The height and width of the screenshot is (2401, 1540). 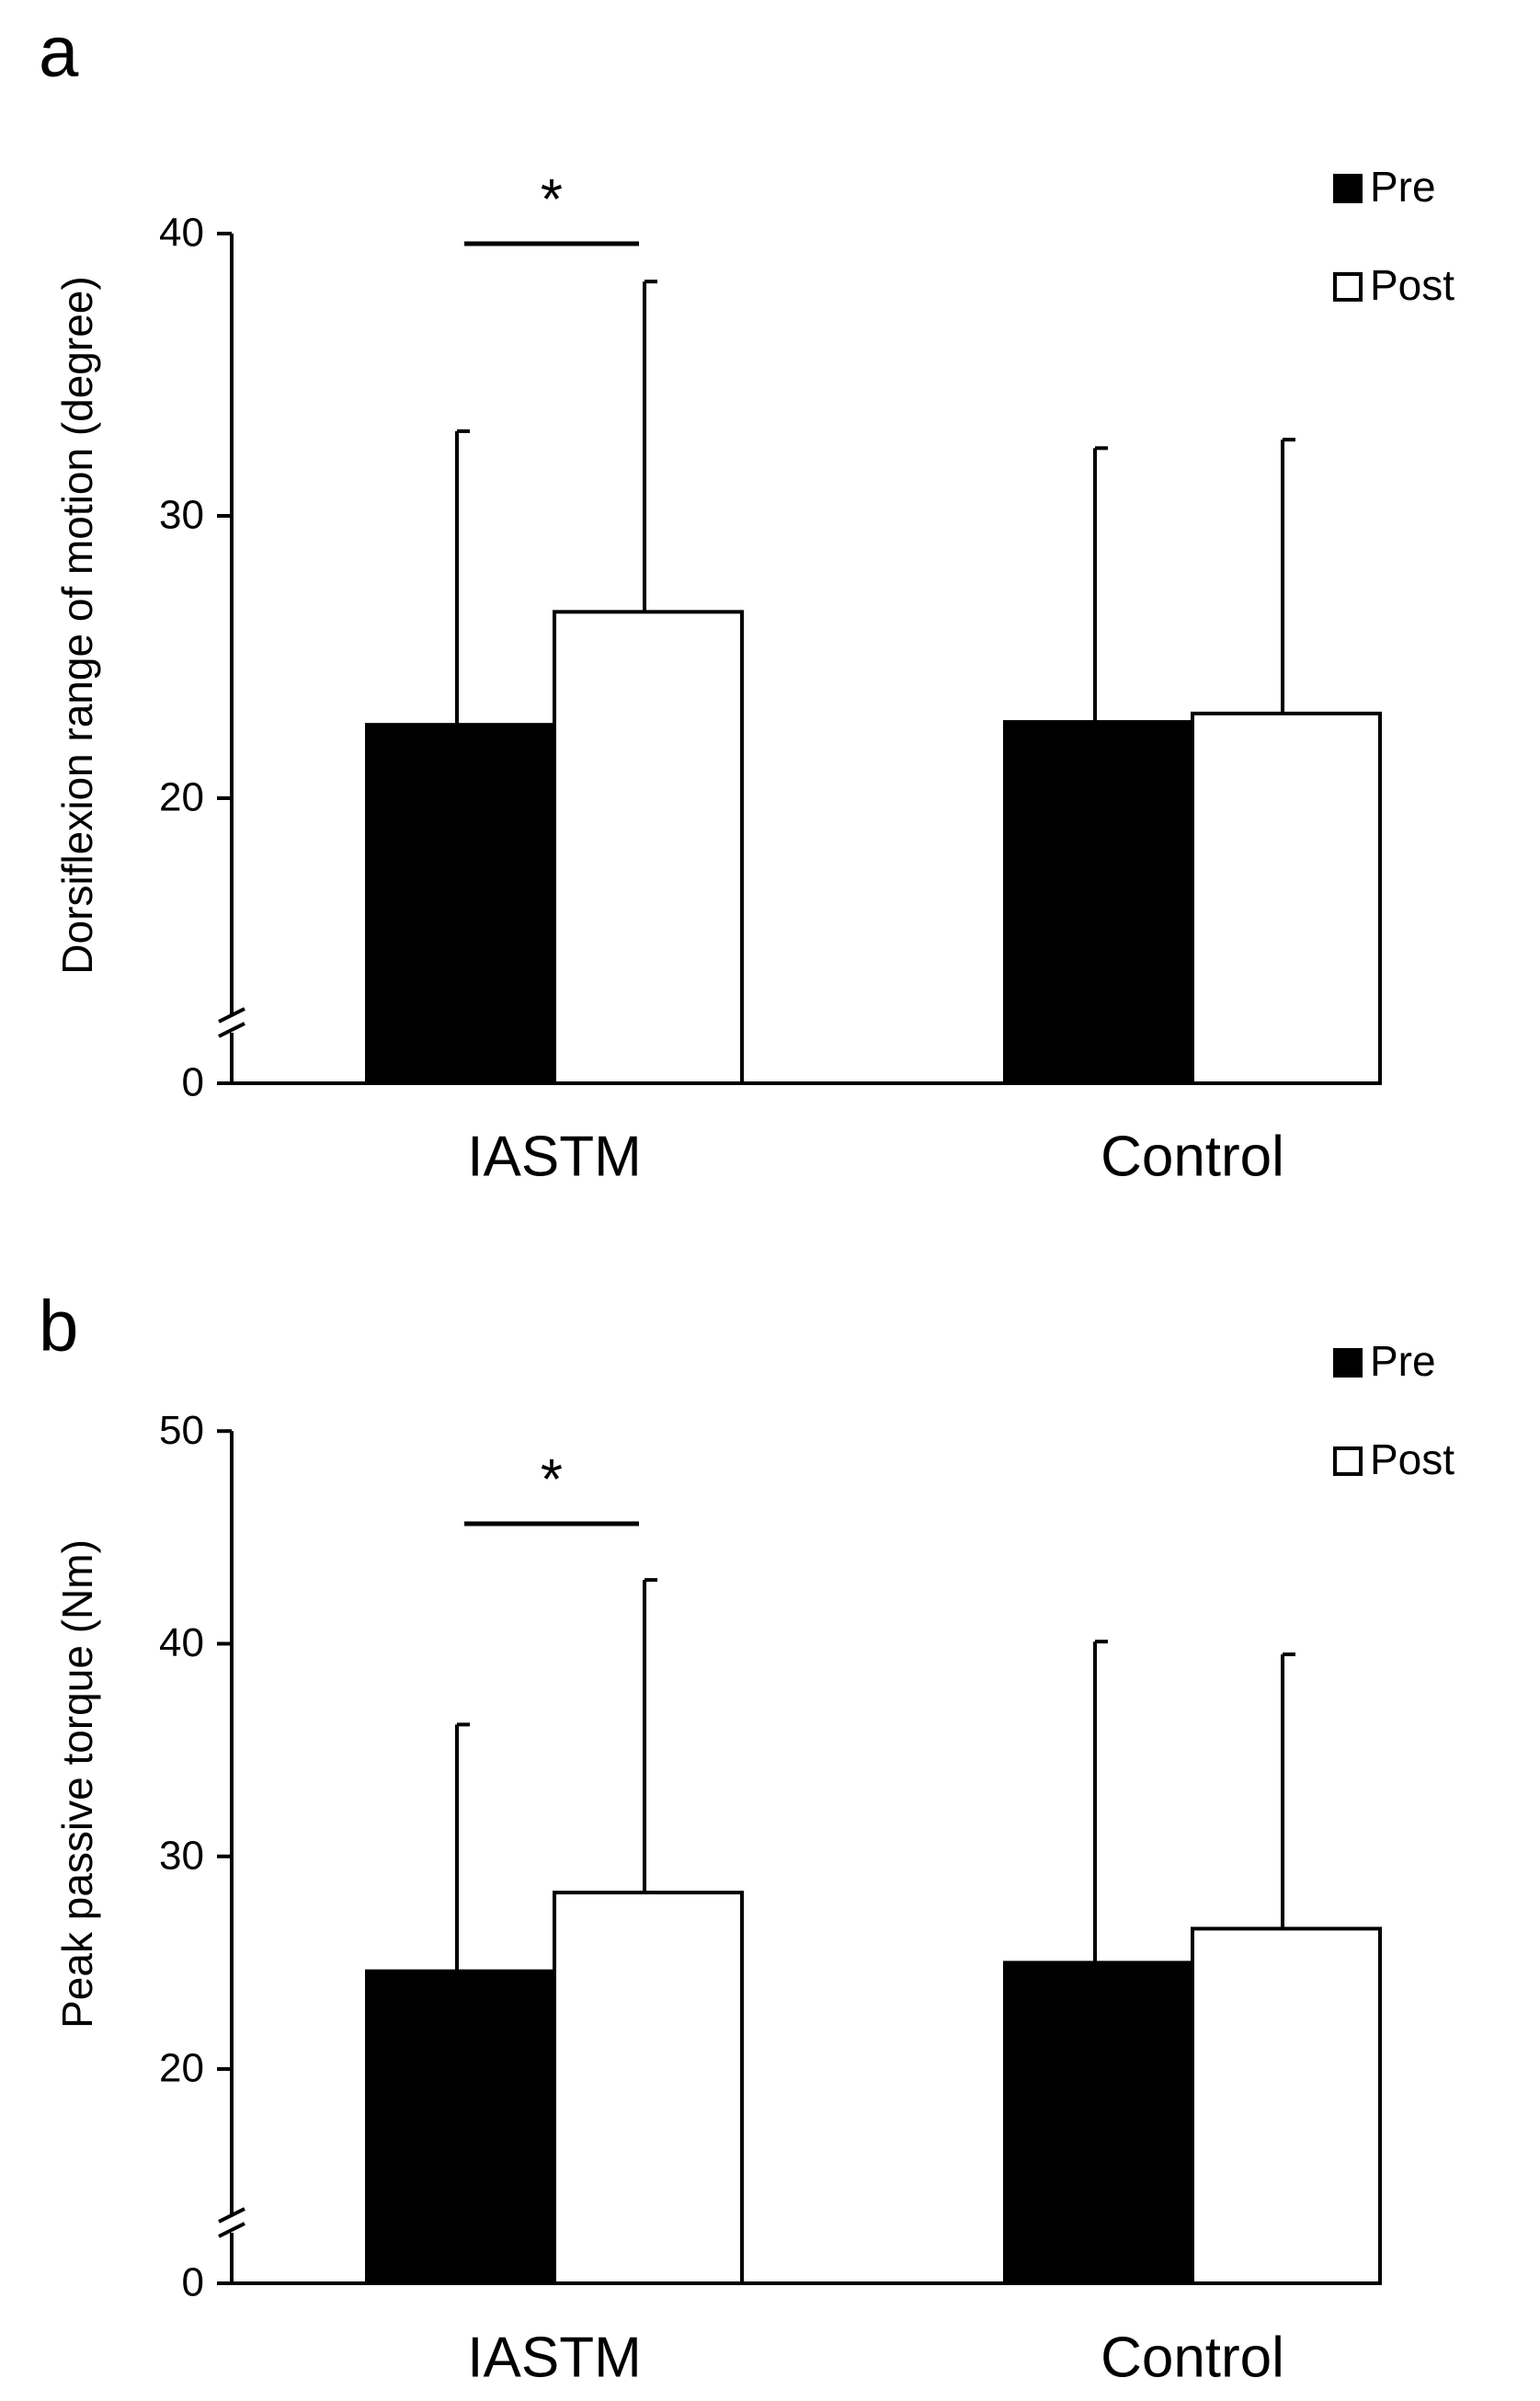 I want to click on y-tick-label: 50, so click(x=181, y=1430).